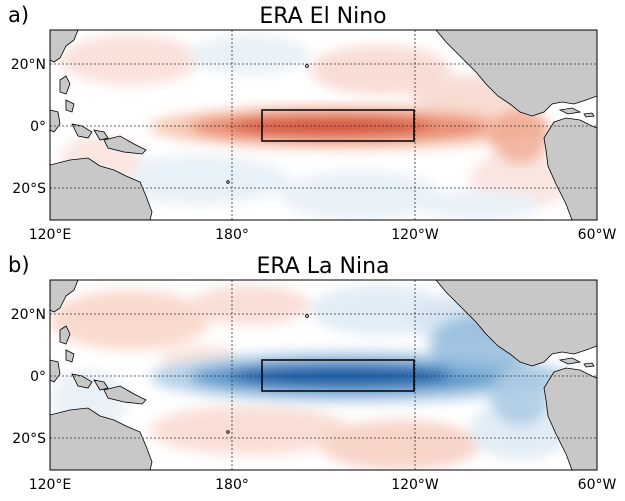 The width and height of the screenshot is (625, 501). Describe the element at coordinates (29, 439) in the screenshot. I see `panel-b-ylabel-20s: 20°S` at that location.